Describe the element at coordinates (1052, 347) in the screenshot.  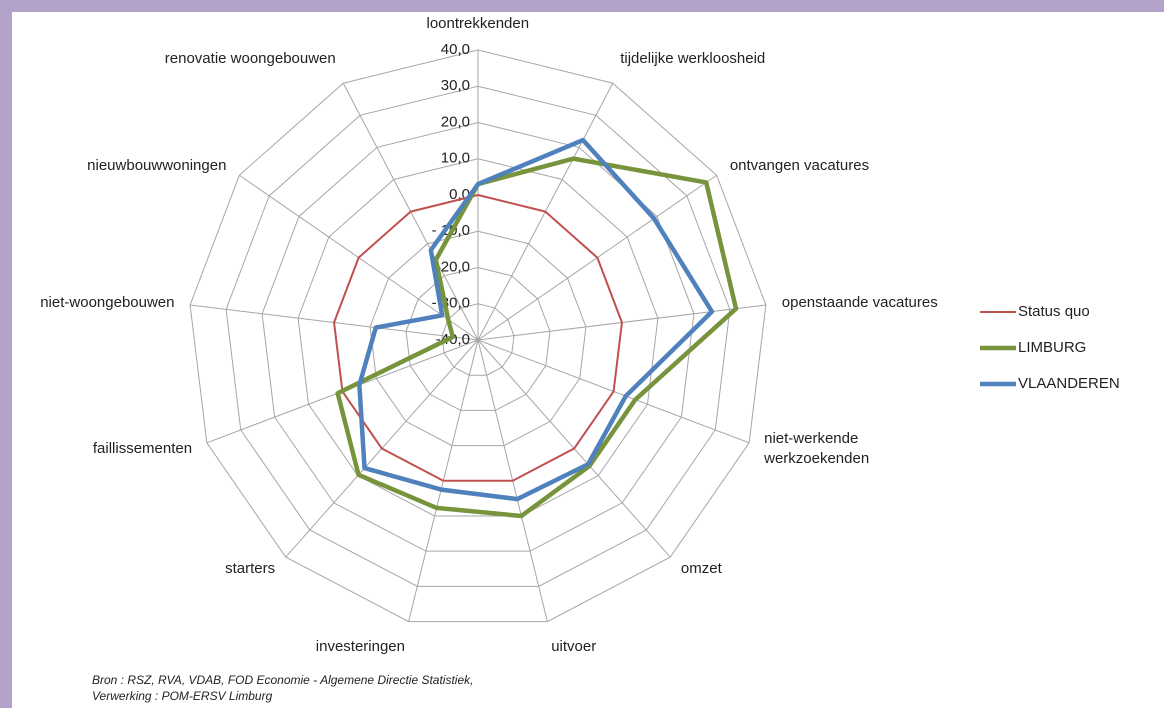
I see `legend-label: LIMBURG` at that location.